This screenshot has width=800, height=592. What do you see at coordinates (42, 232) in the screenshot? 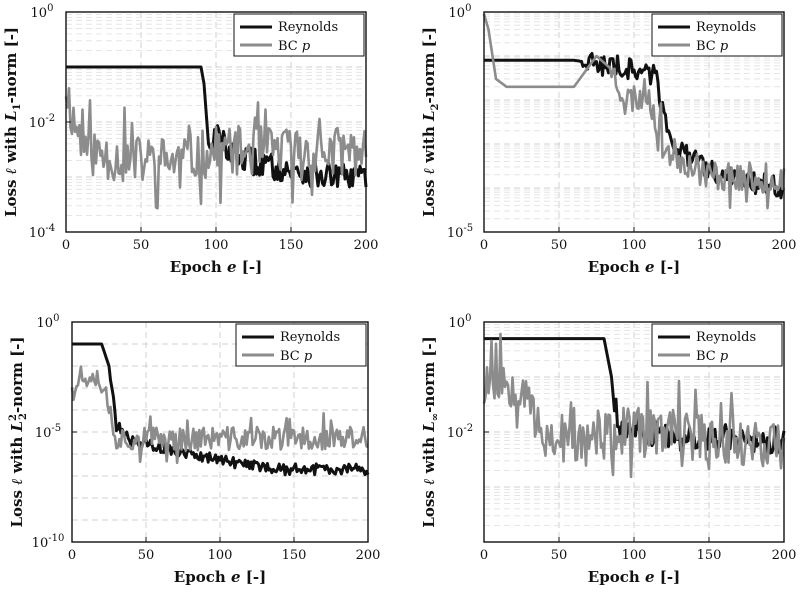
I see `y-tick-label: 10⁻⁴` at bounding box center [42, 232].